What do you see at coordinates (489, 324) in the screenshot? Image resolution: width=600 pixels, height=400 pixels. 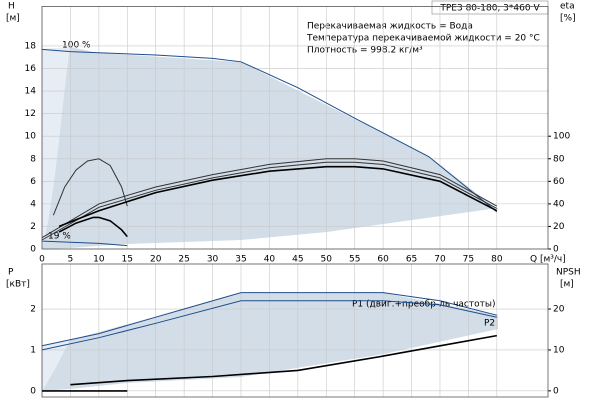 I see `legend-entry: P2` at bounding box center [489, 324].